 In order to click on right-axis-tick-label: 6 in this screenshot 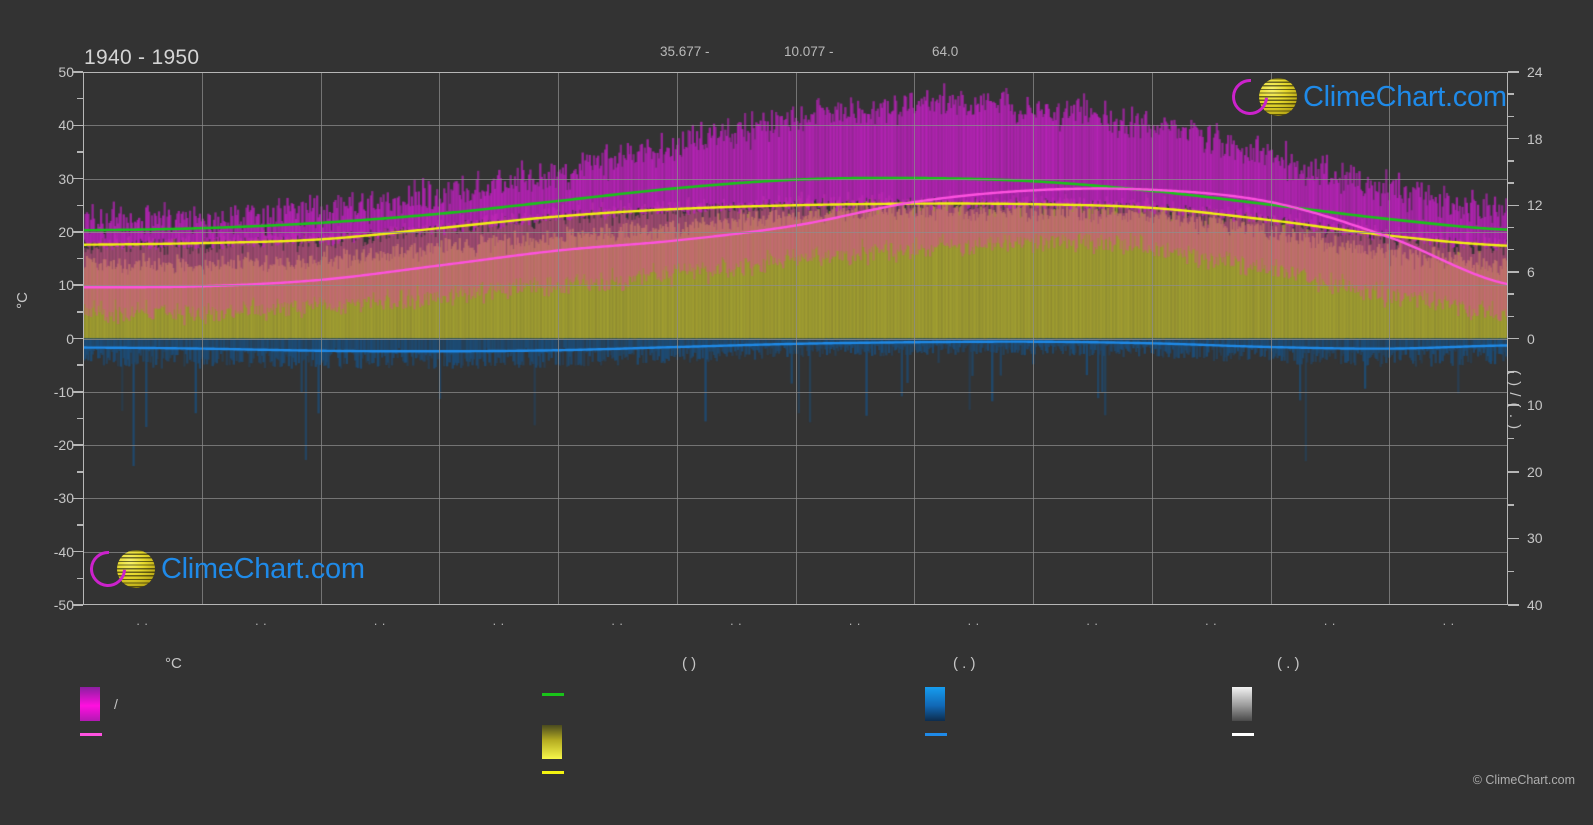, I will do `click(1531, 271)`.